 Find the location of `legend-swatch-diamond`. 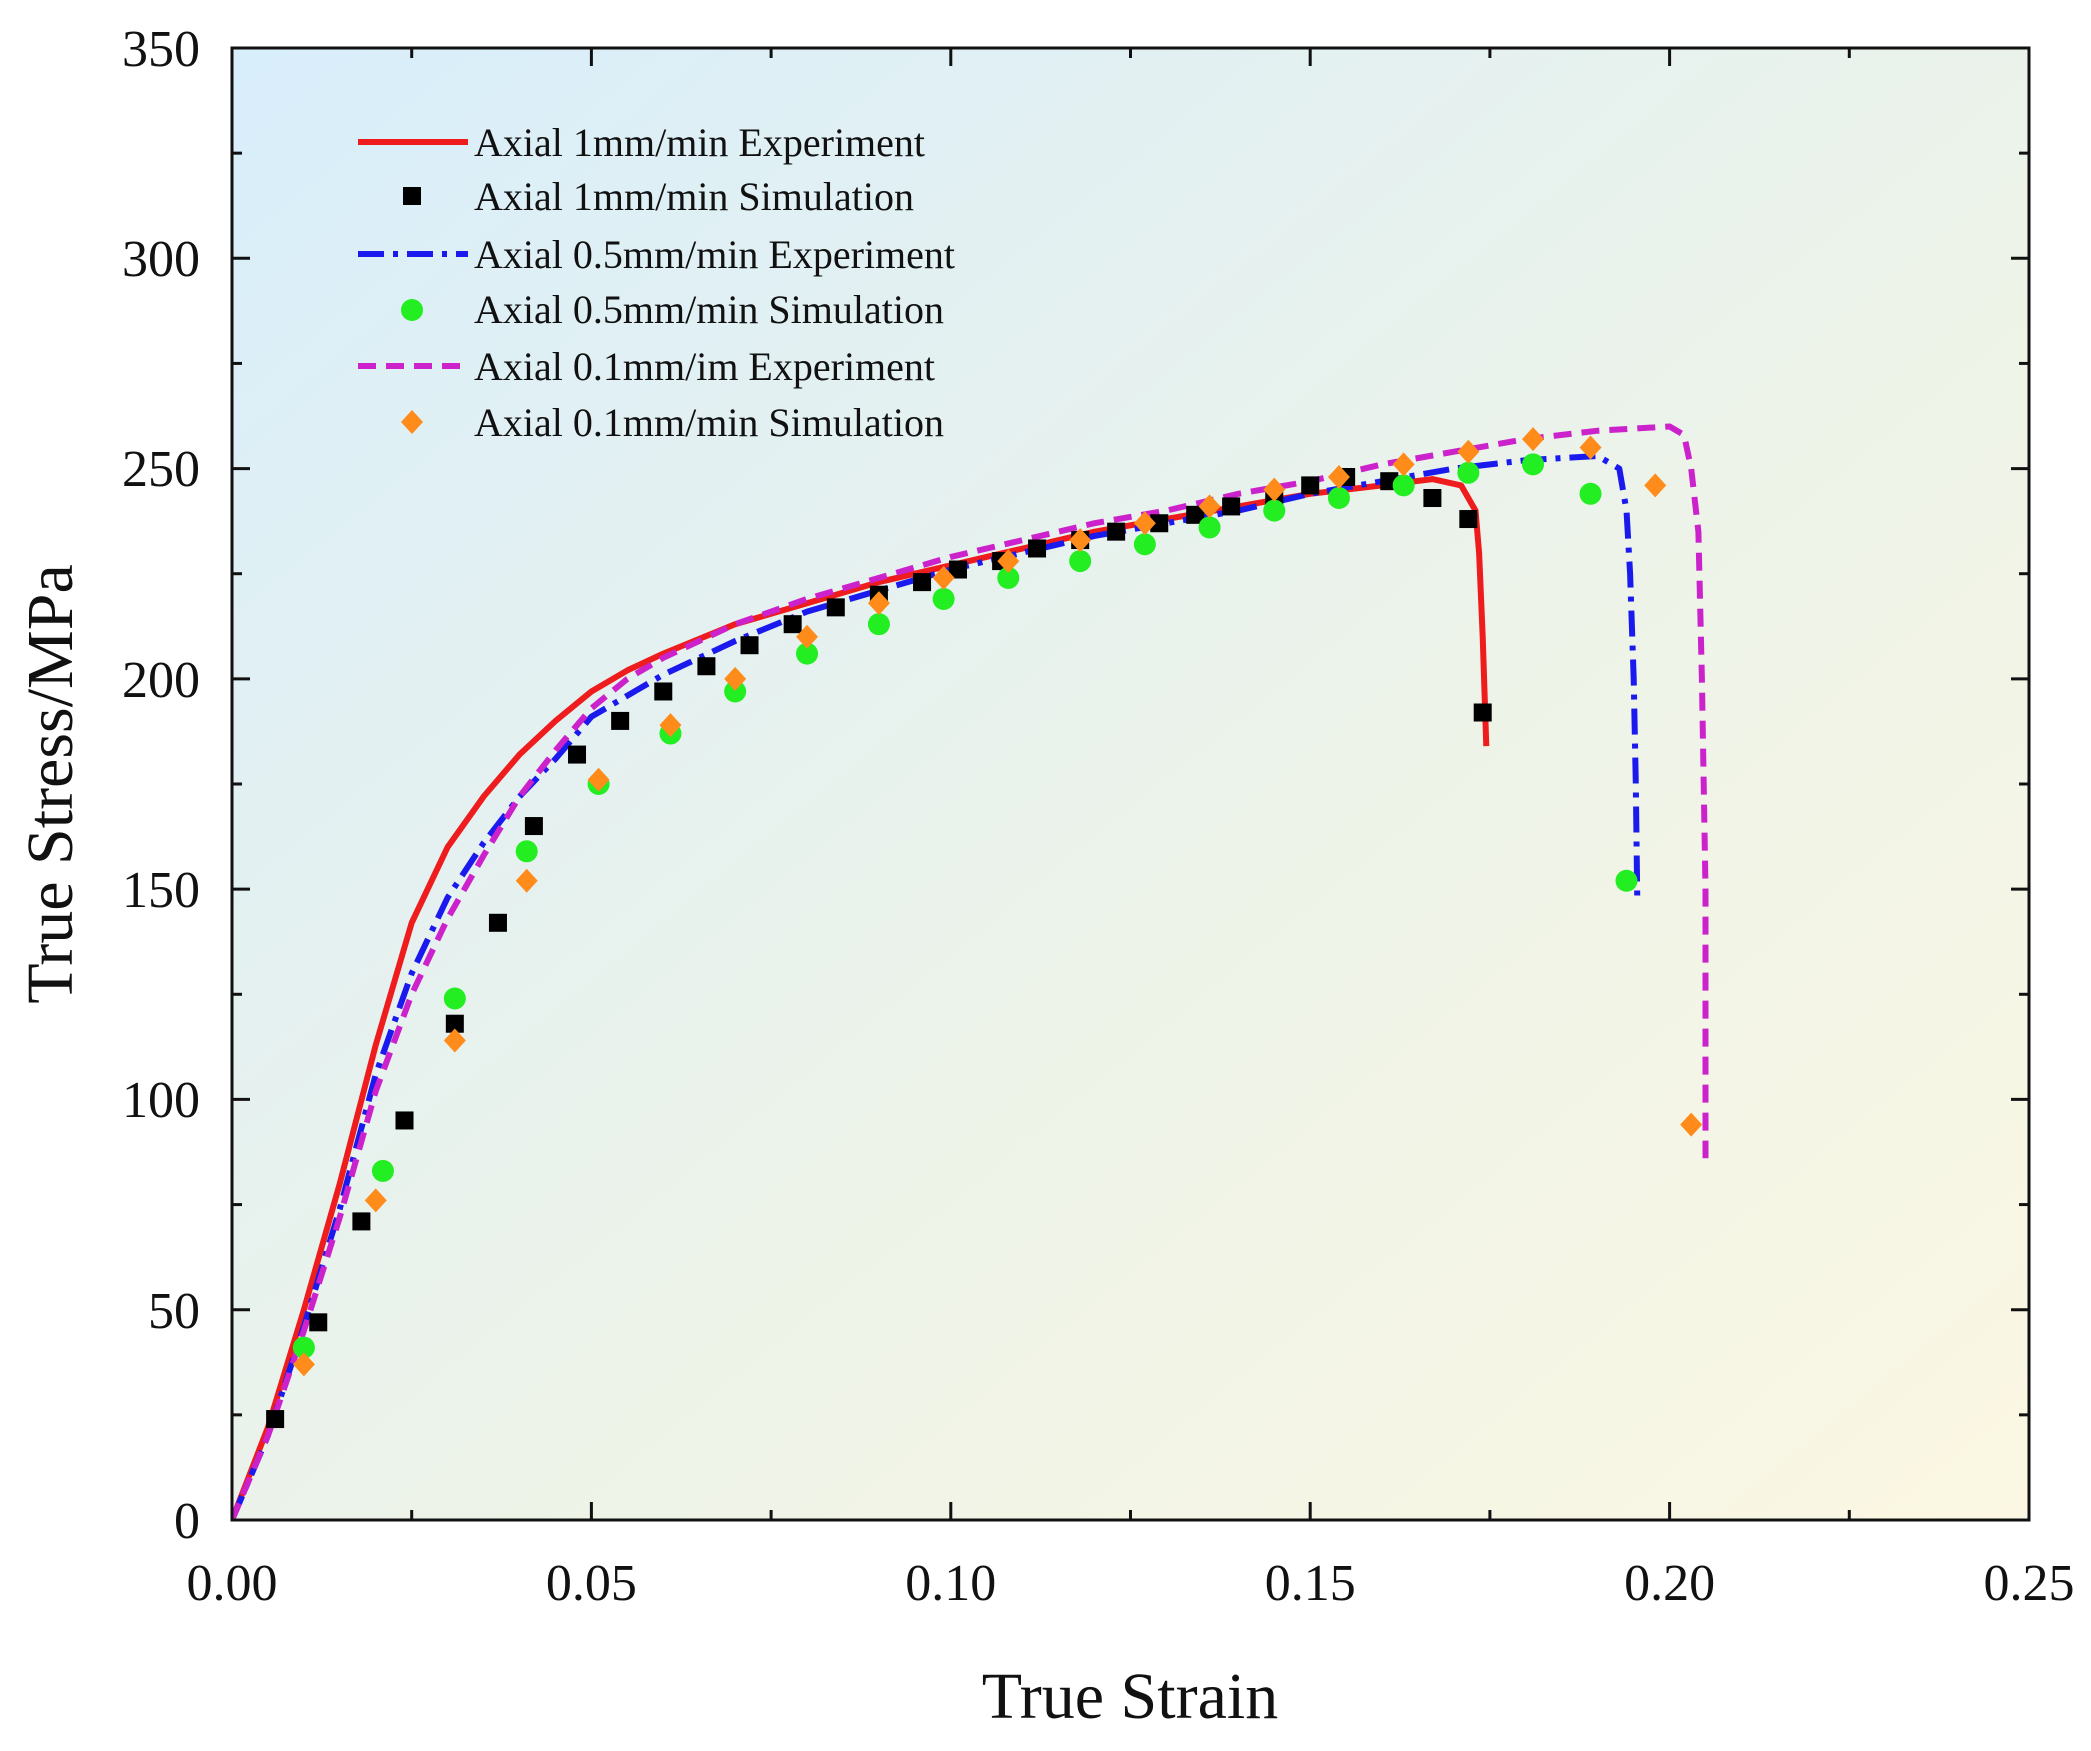

legend-swatch-diamond is located at coordinates (412, 422).